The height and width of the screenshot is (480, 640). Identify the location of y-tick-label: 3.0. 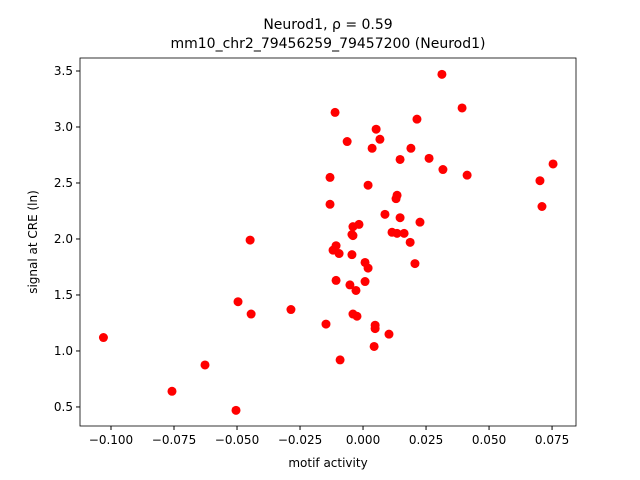
(63, 127).